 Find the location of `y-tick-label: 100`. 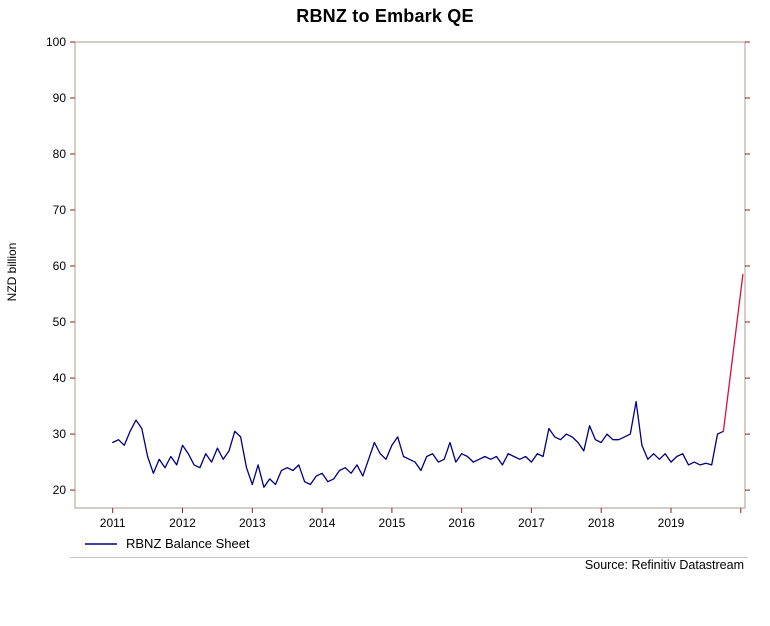

y-tick-label: 100 is located at coordinates (56, 42).